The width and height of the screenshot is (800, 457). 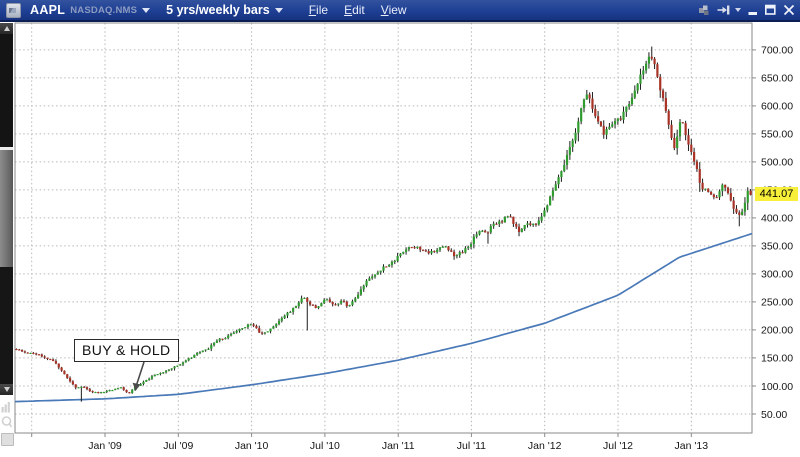 I want to click on period-label: 5 yrs/weekly bars, so click(x=218, y=10).